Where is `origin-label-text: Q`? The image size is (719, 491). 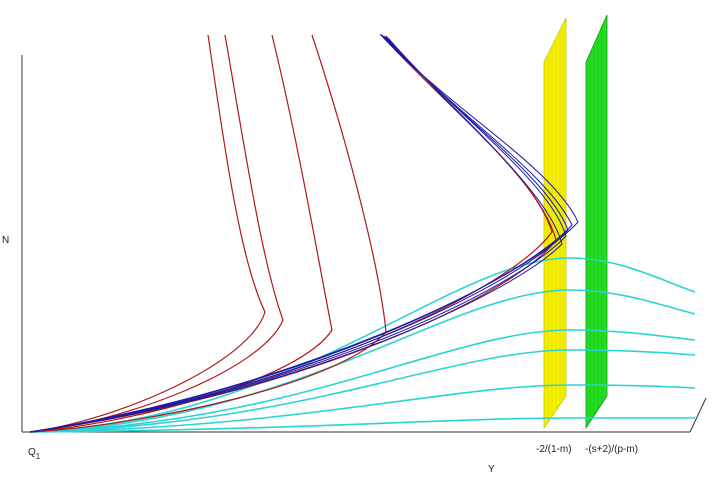
origin-label-text: Q is located at coordinates (32, 452).